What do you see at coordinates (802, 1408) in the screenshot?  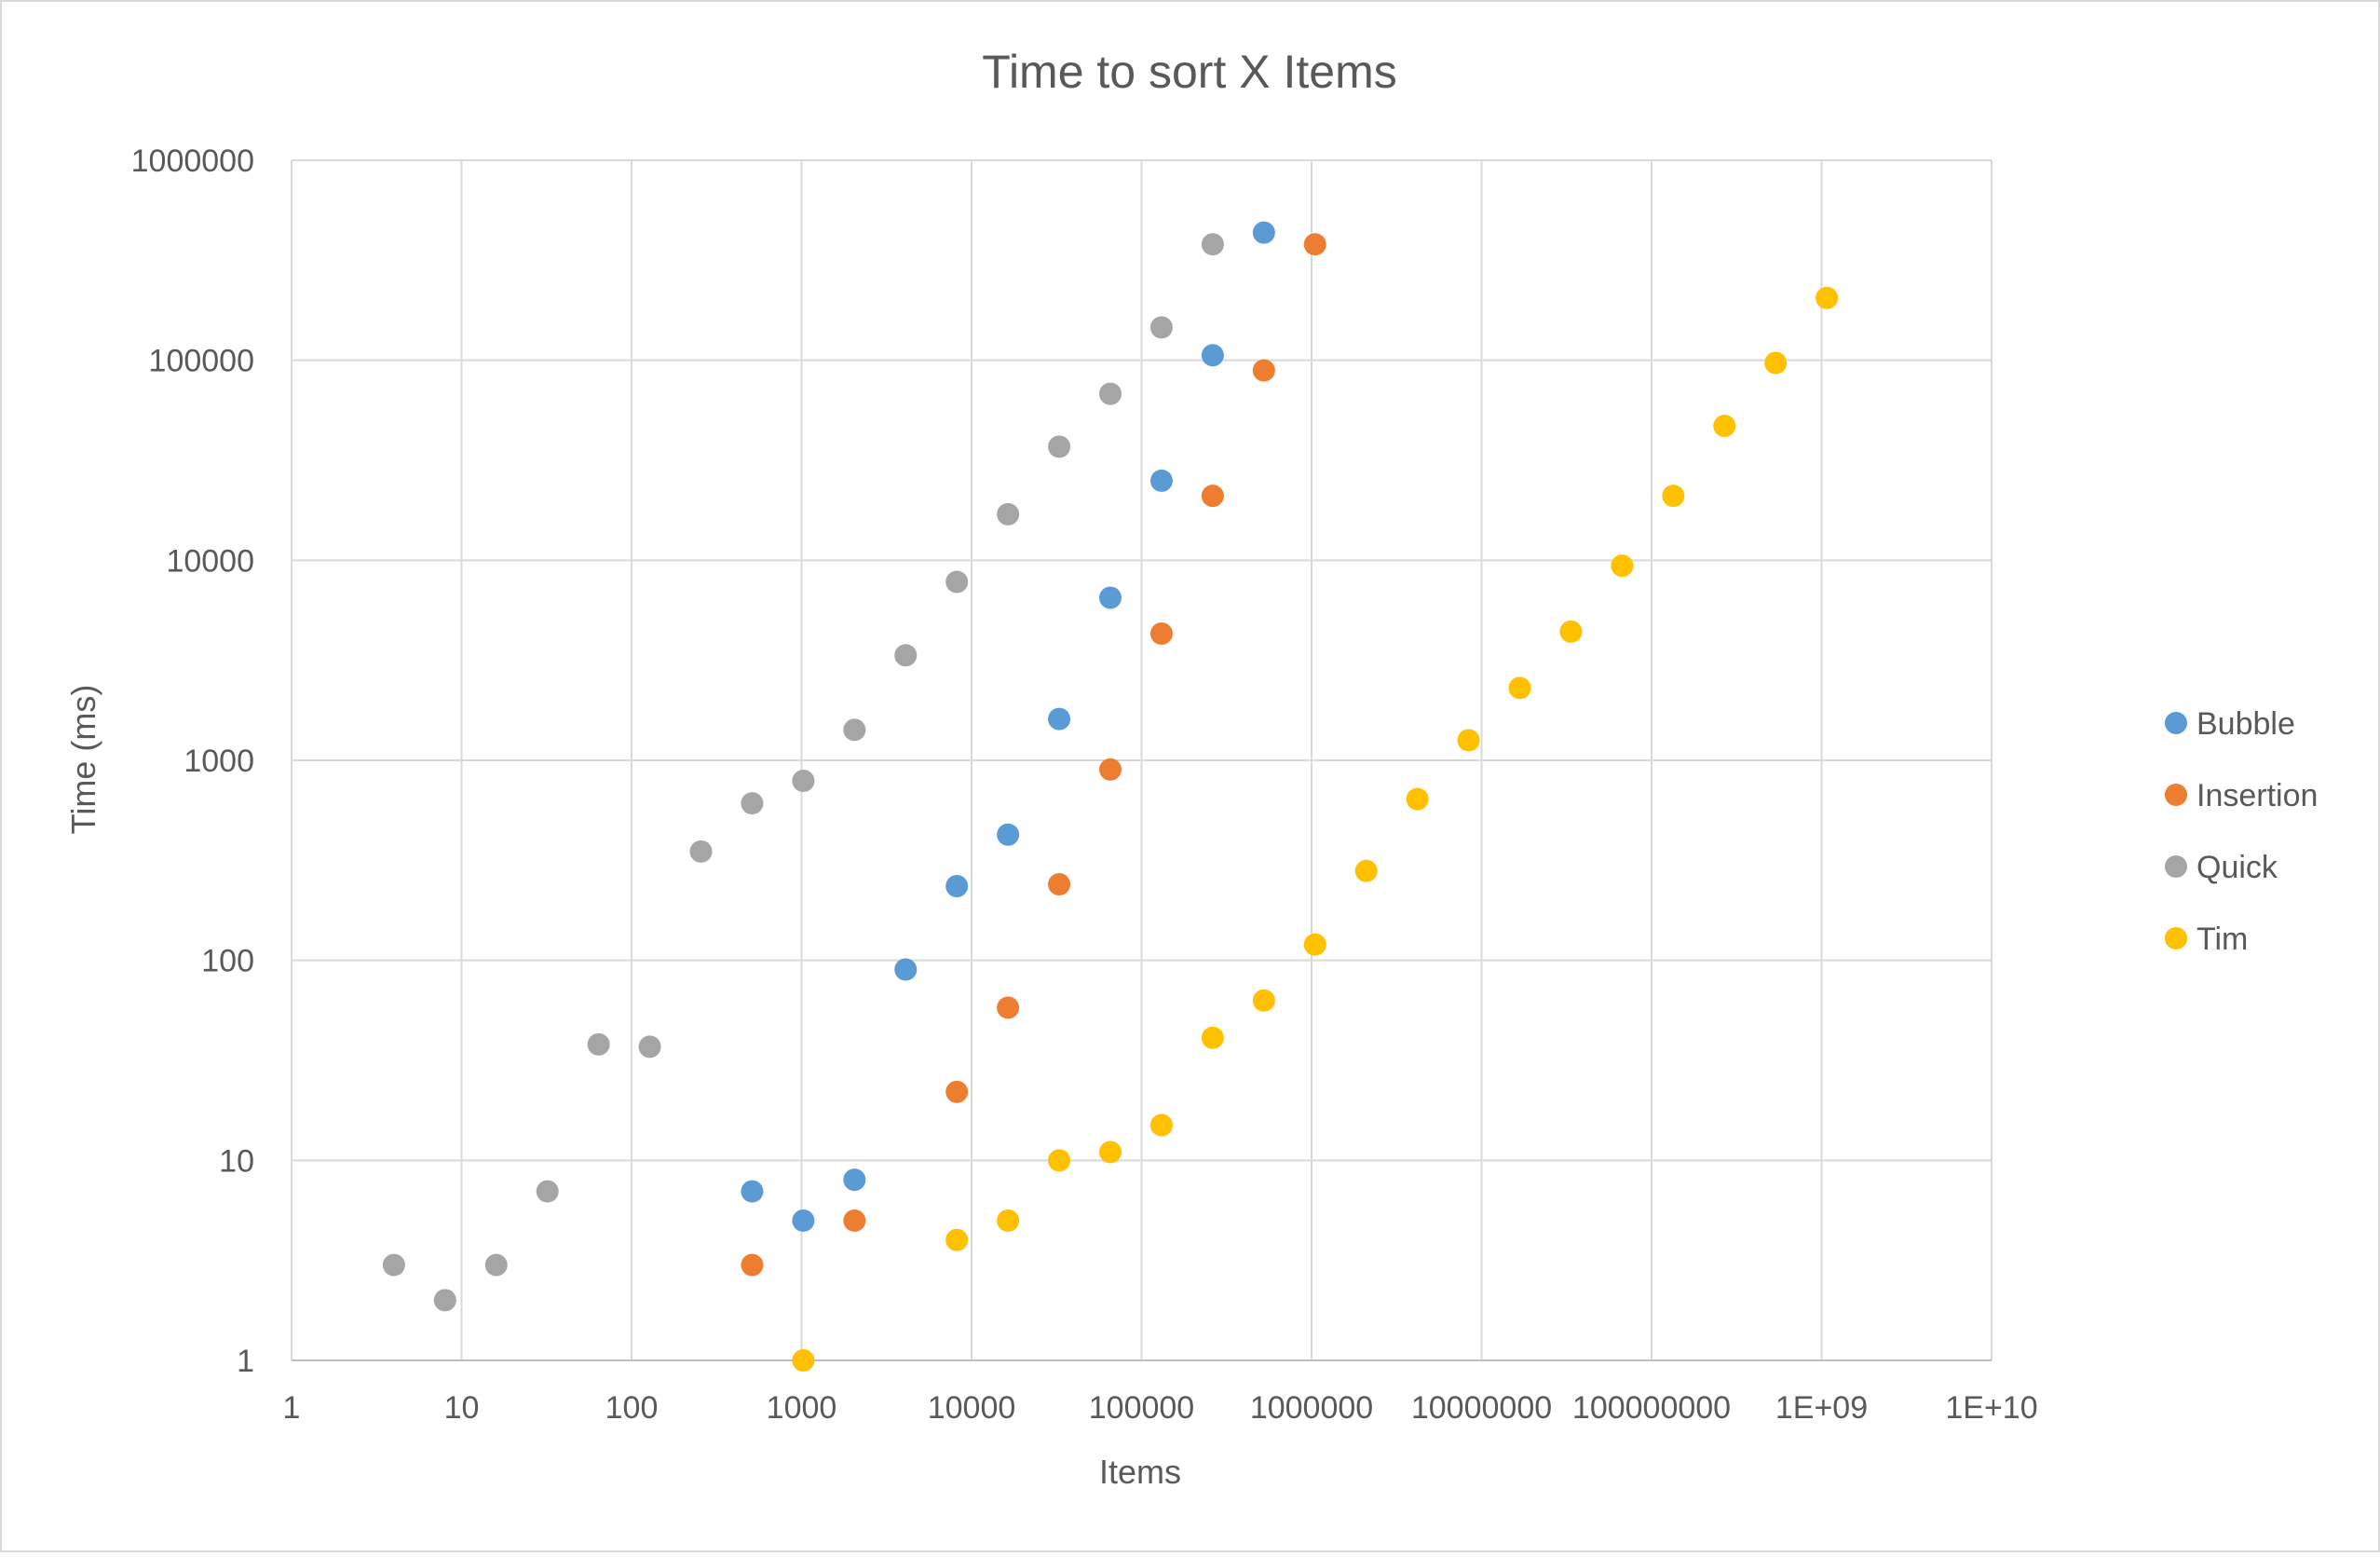 I see `x-tick-label: 1000` at bounding box center [802, 1408].